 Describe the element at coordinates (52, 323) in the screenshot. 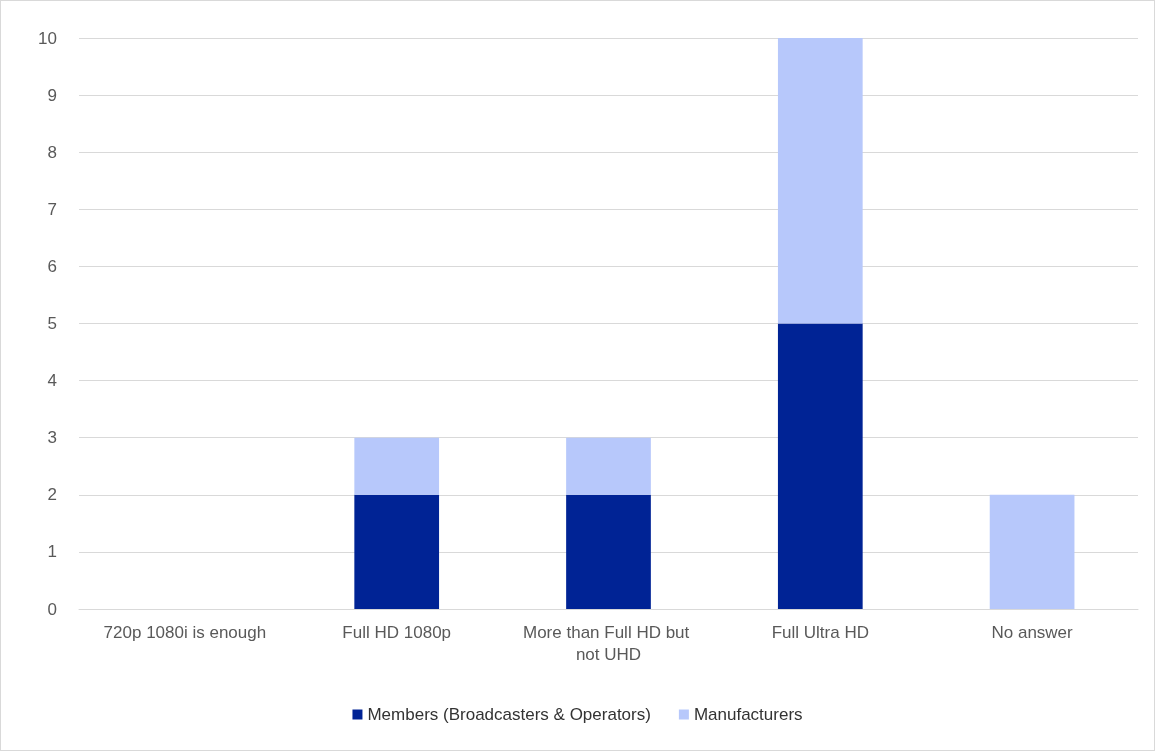

I see `y-tick-label: 5` at that location.